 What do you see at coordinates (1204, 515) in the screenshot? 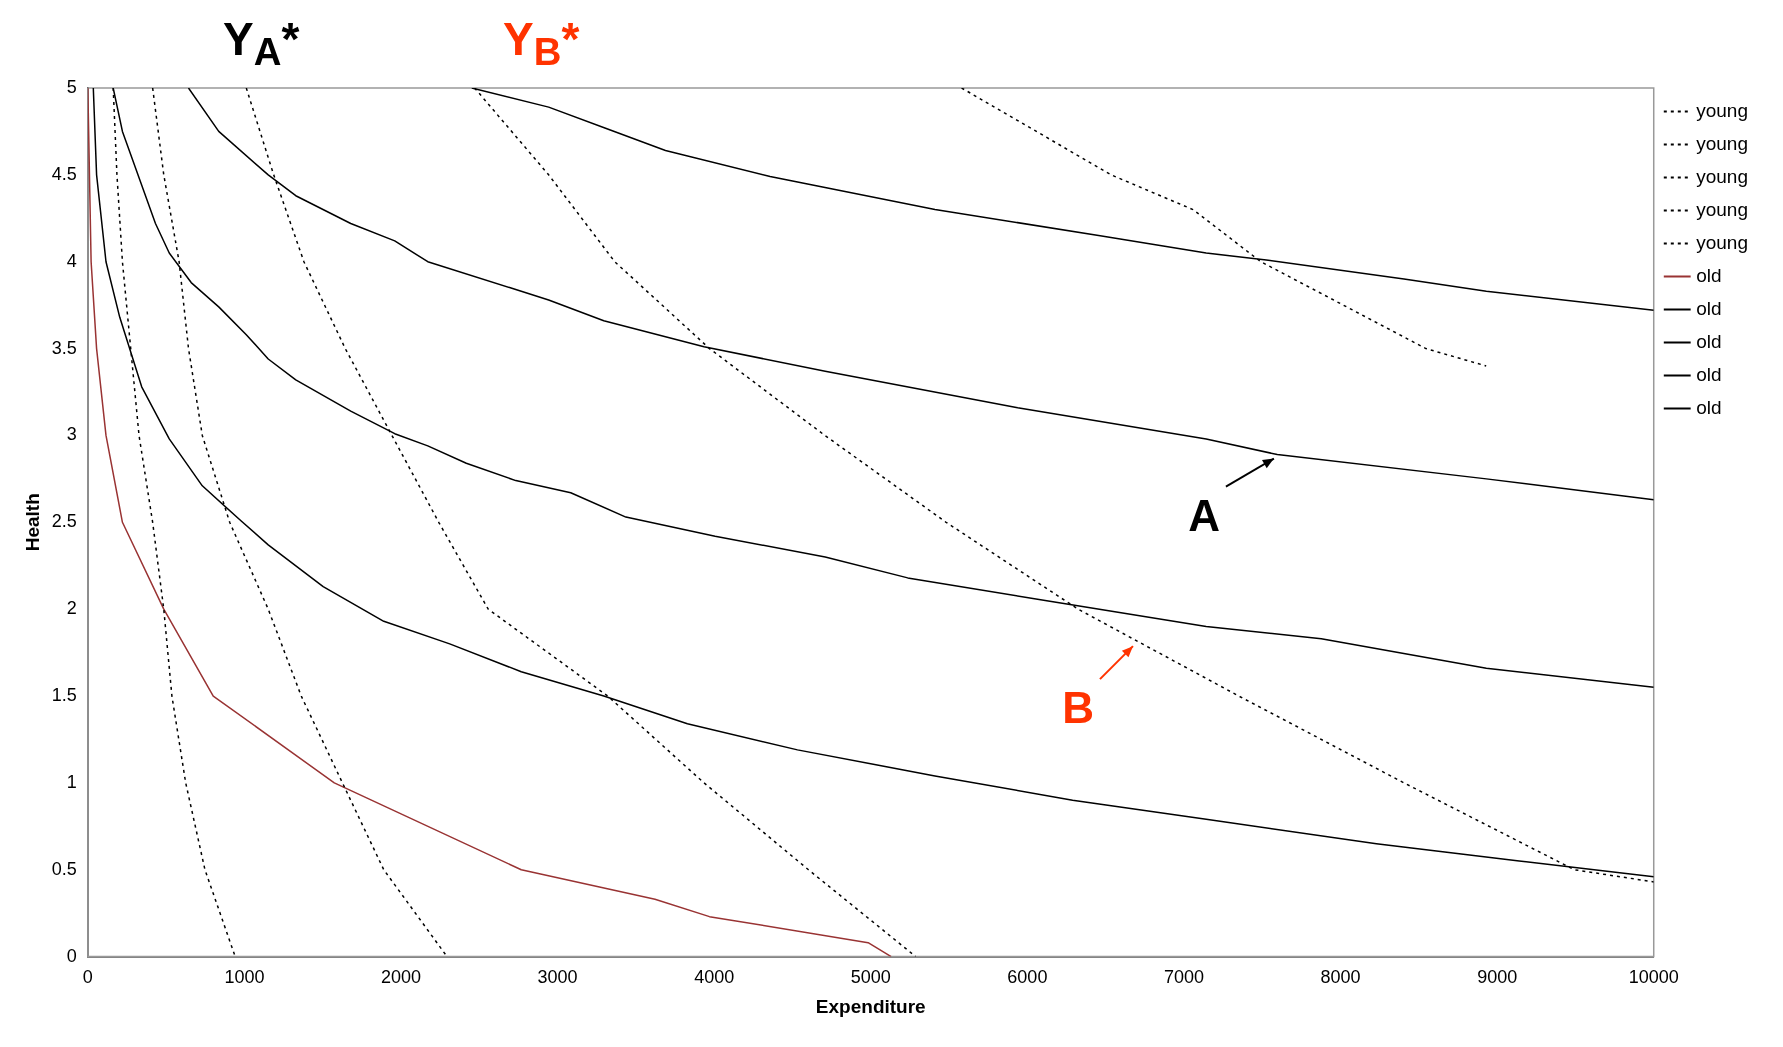
I see `annotation: A` at bounding box center [1204, 515].